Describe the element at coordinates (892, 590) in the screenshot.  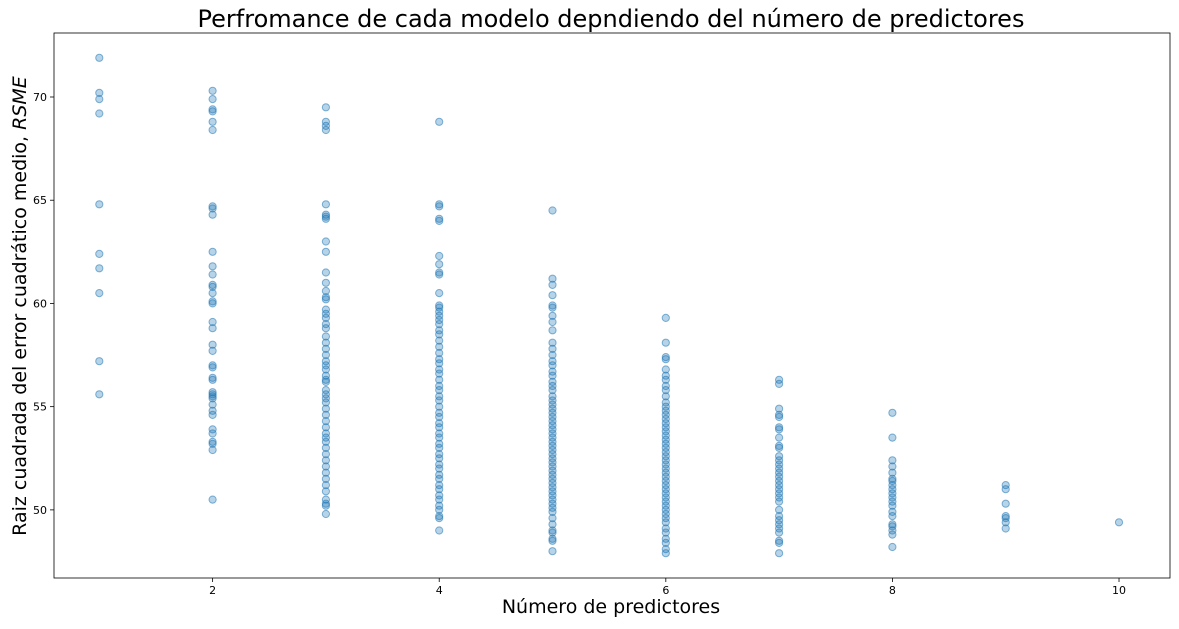
I see `x-tick-label: 8` at that location.